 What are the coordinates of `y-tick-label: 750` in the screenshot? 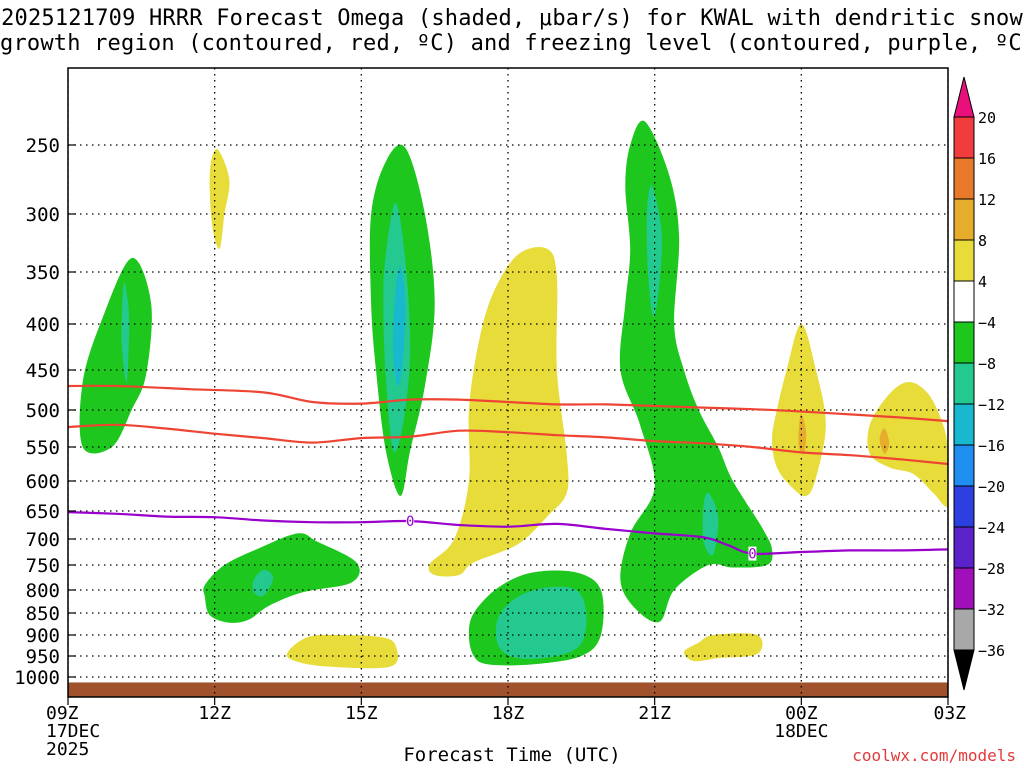 It's located at (43, 566).